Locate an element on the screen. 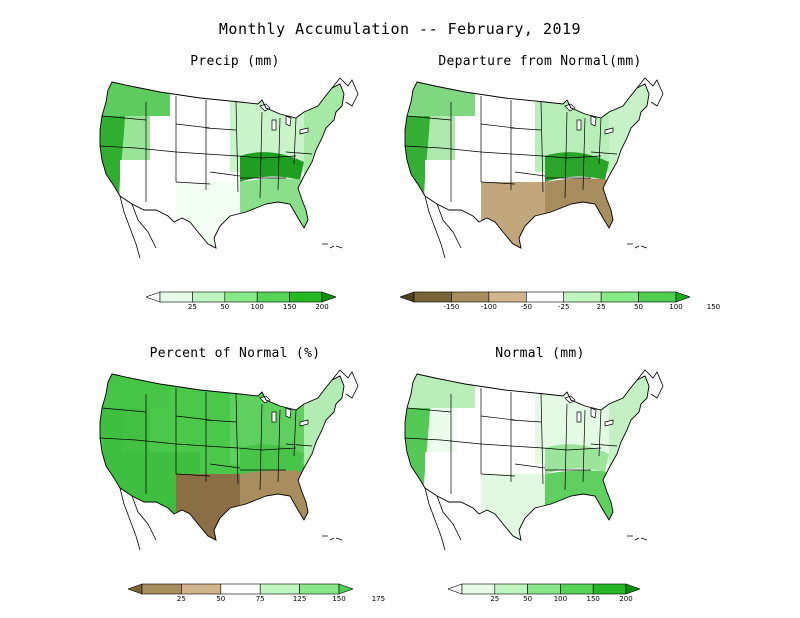 The height and width of the screenshot is (618, 800). colorbar-tick-label: 50 is located at coordinates (528, 599).